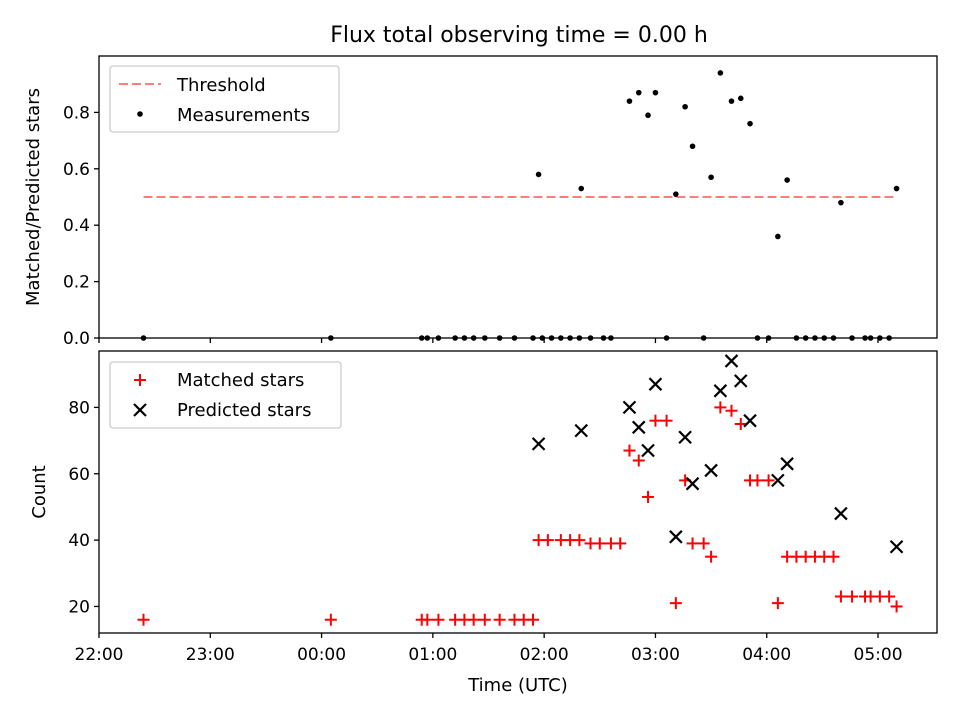 The width and height of the screenshot is (960, 720). I want to click on ratio-y-tick-label: 0.4, so click(76, 226).